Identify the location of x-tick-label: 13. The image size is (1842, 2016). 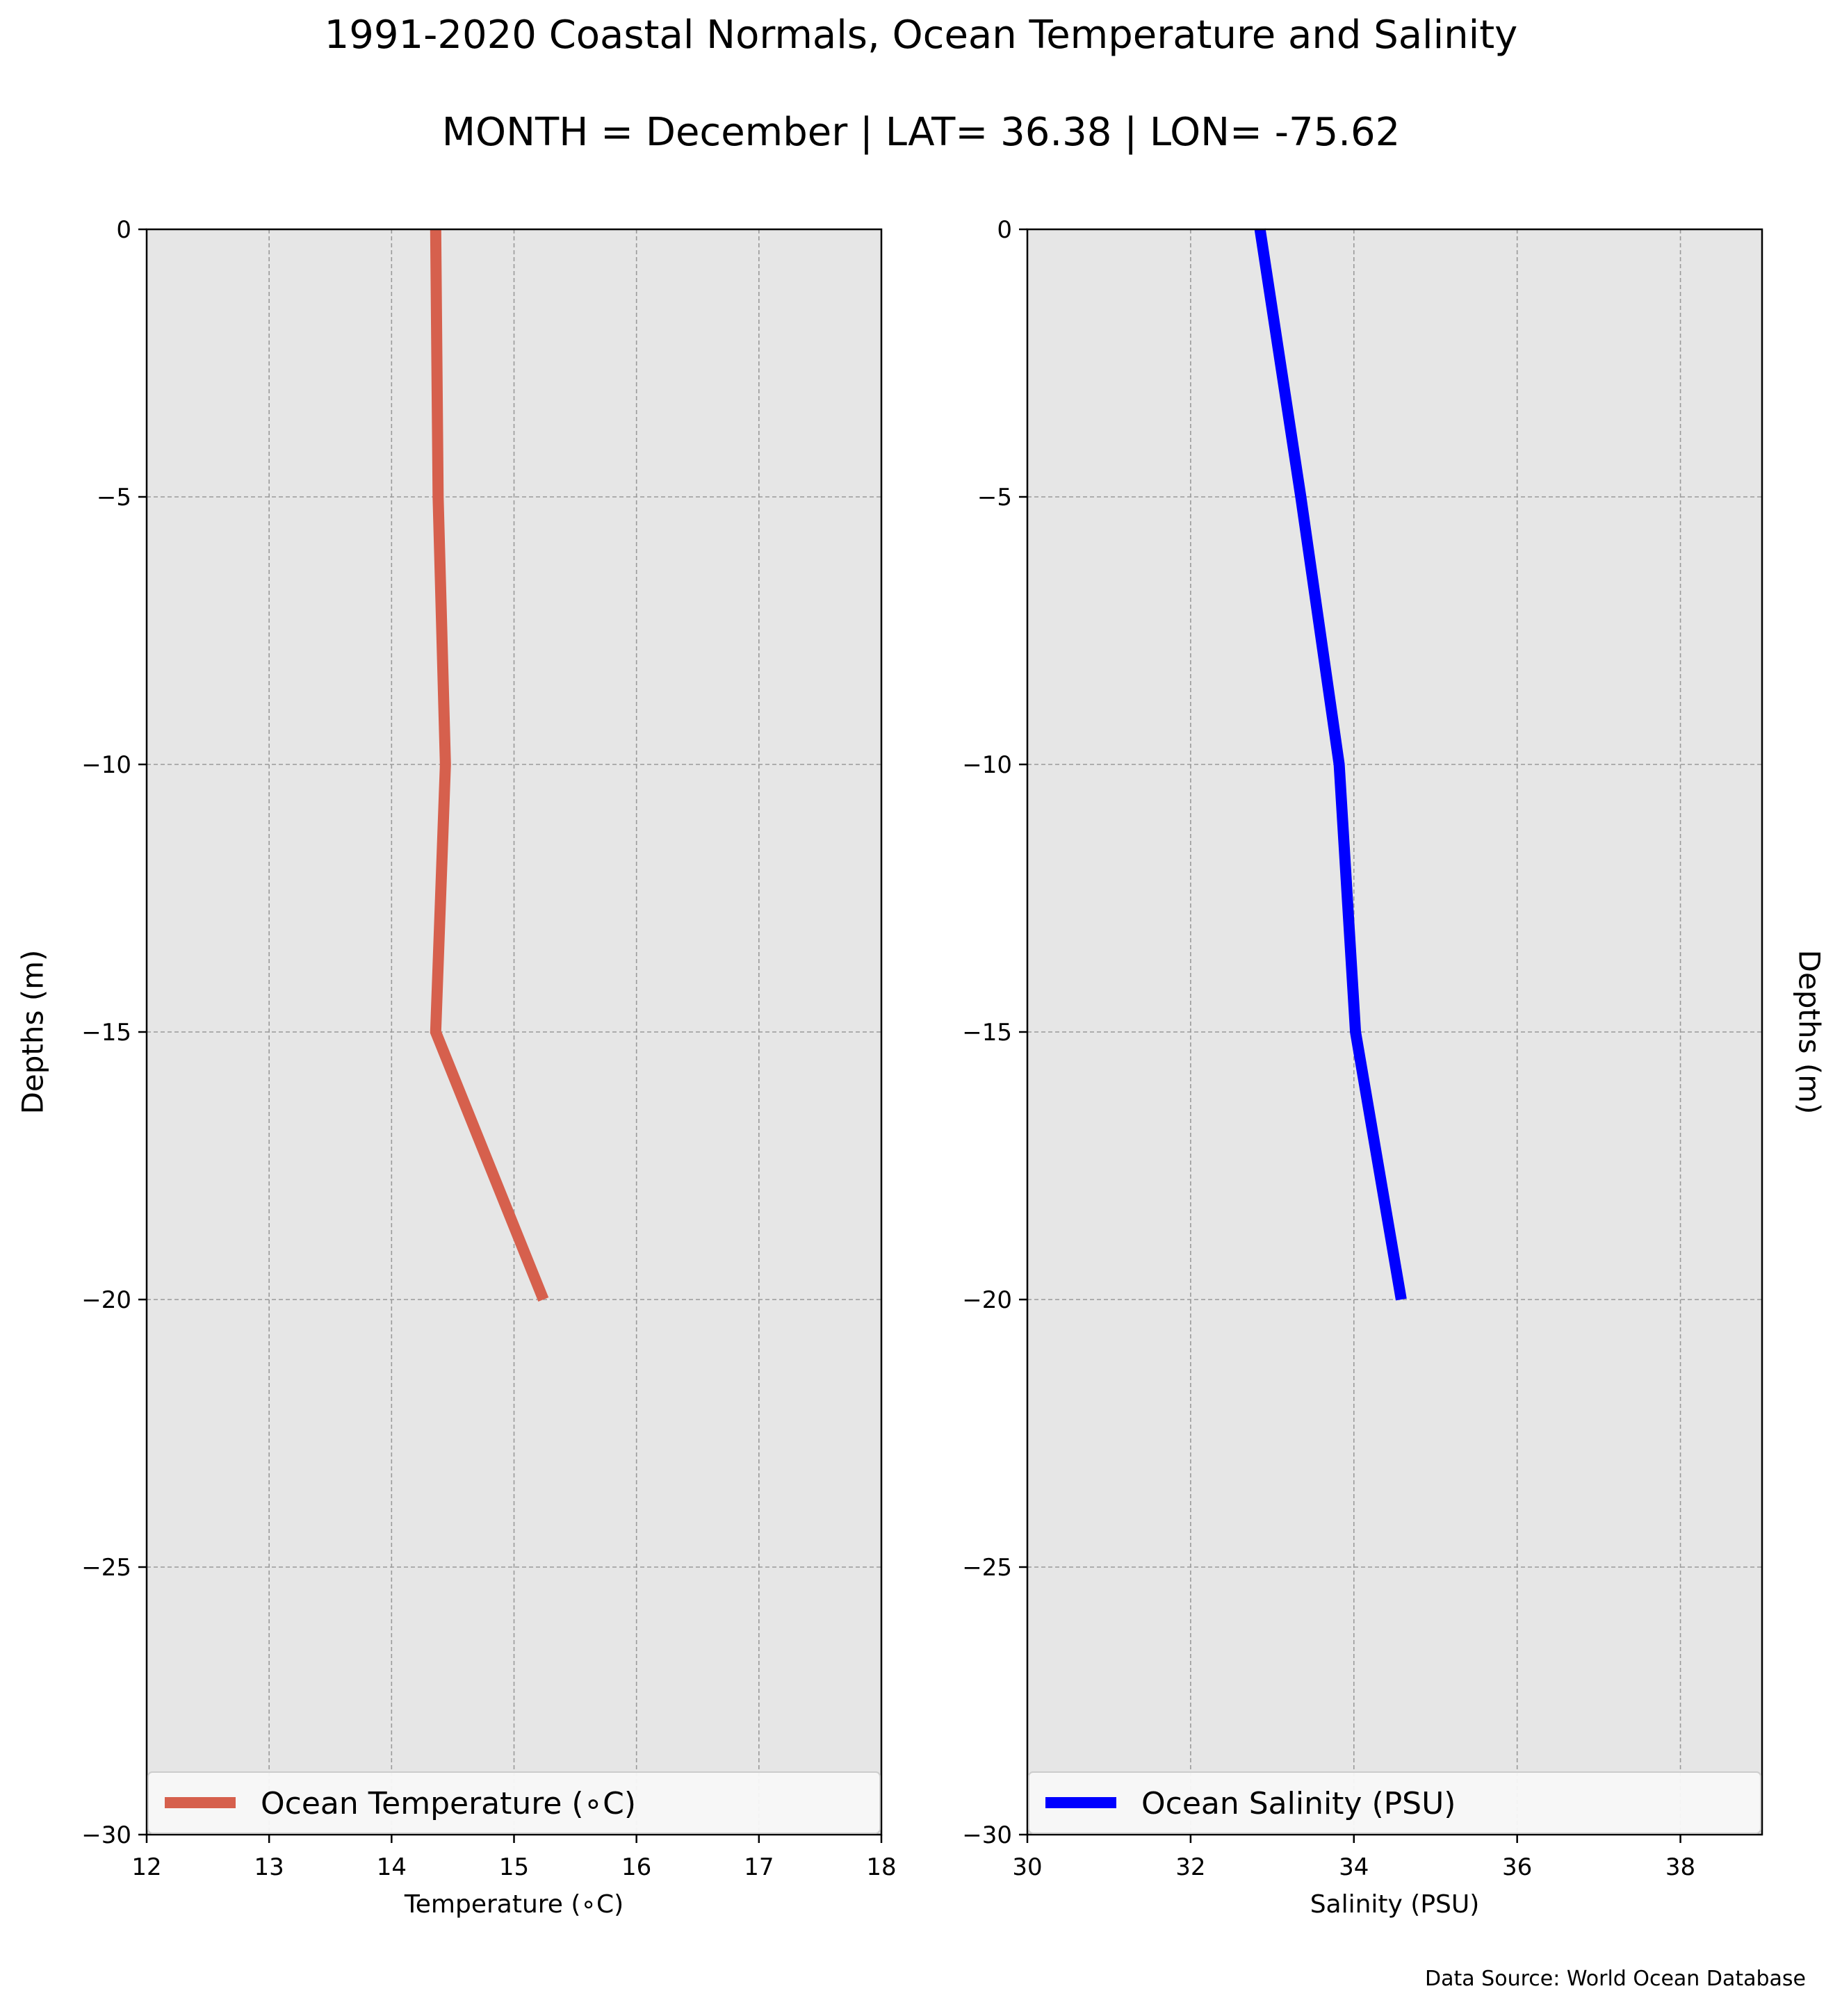
(269, 1867).